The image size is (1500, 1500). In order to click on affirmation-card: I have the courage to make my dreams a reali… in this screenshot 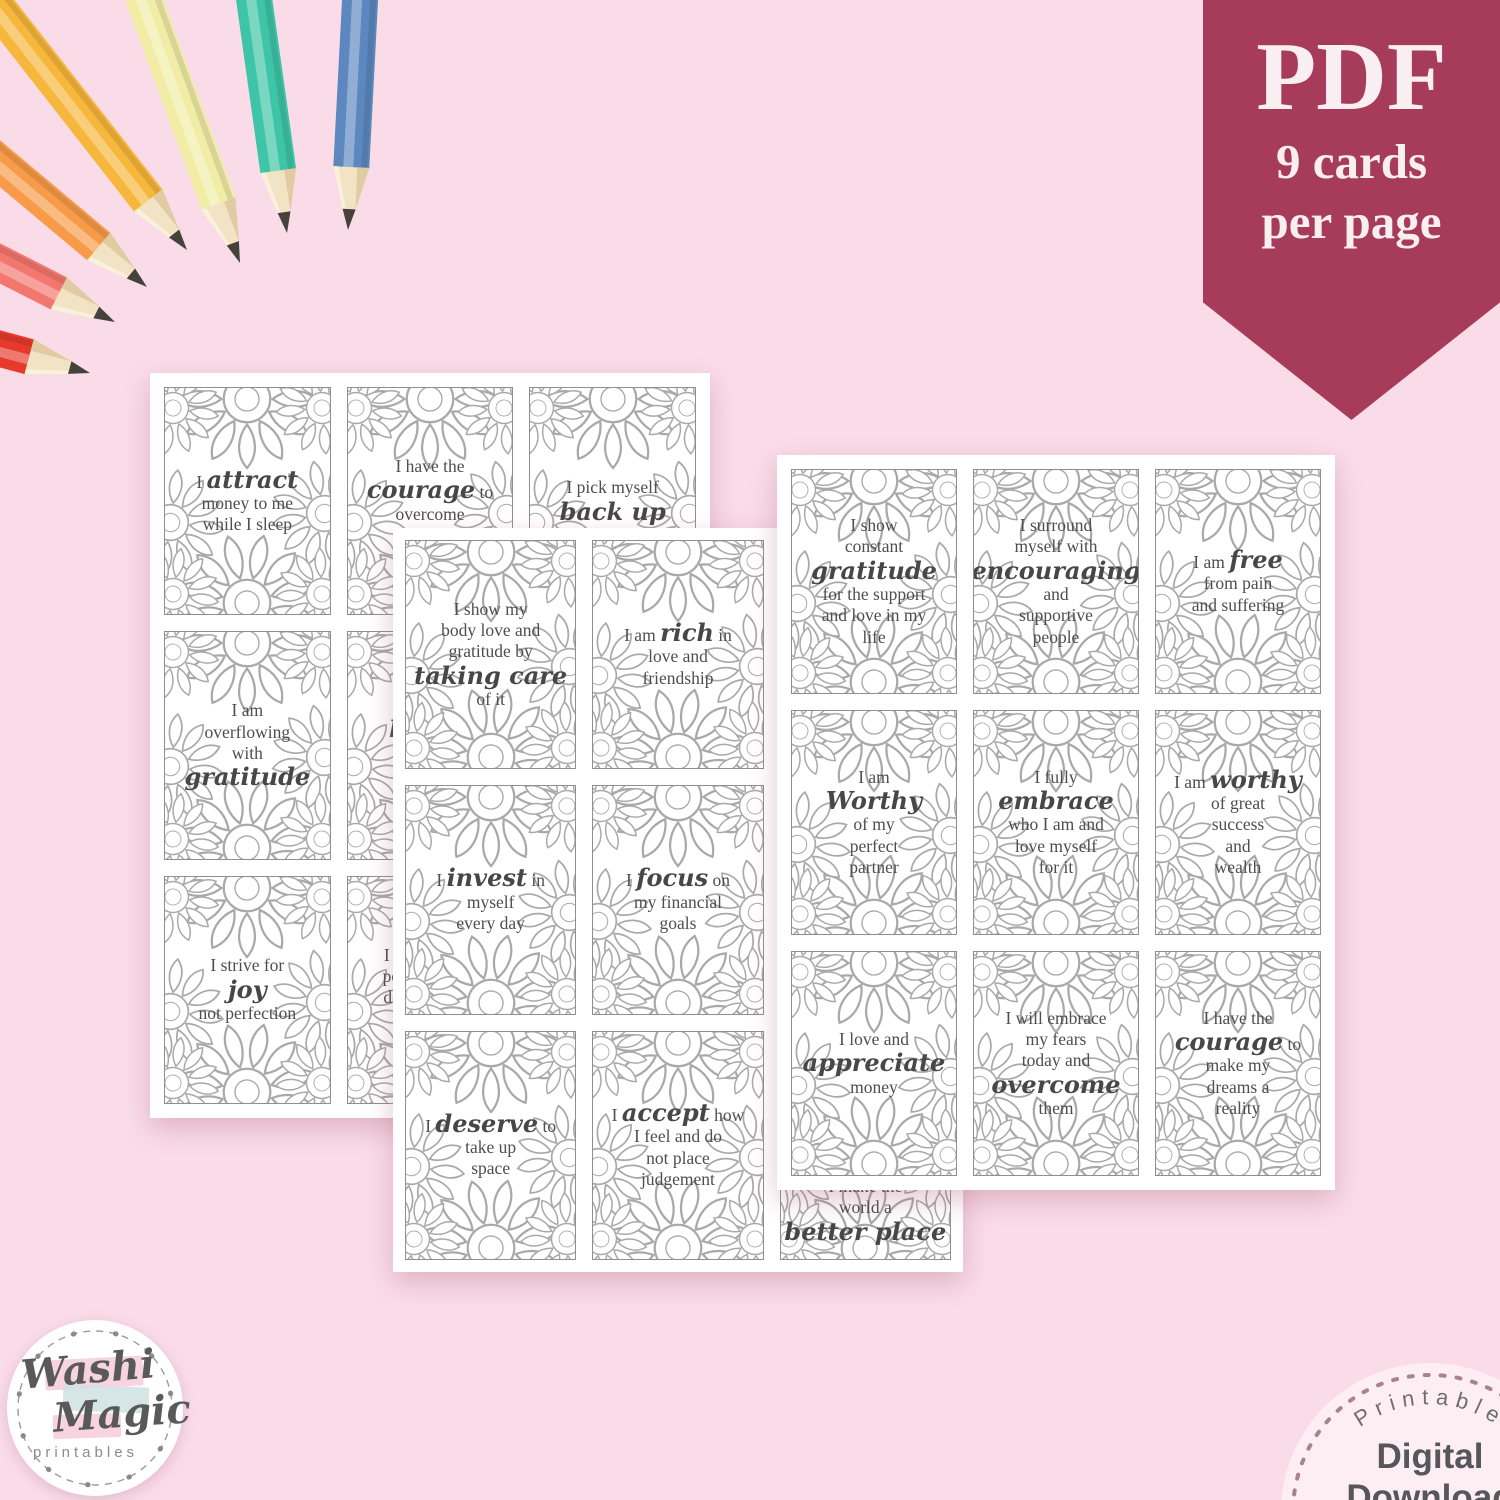, I will do `click(1238, 1063)`.